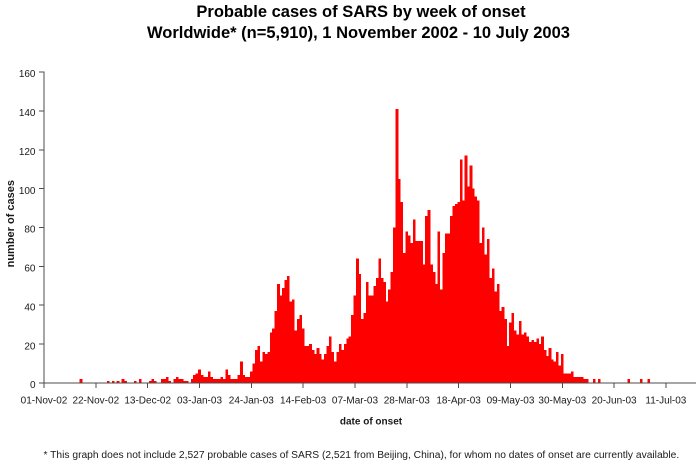 This screenshot has height=467, width=700. I want to click on svg-text: 09-May-03, so click(511, 401).